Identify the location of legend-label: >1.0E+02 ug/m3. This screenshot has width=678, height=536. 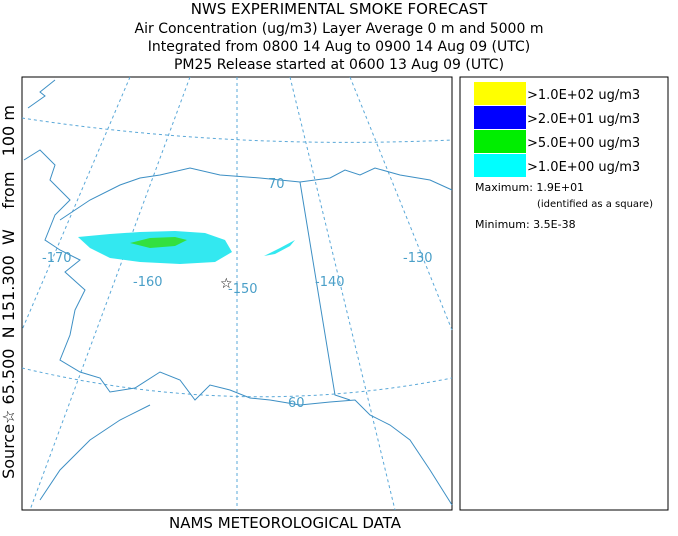
(583, 95).